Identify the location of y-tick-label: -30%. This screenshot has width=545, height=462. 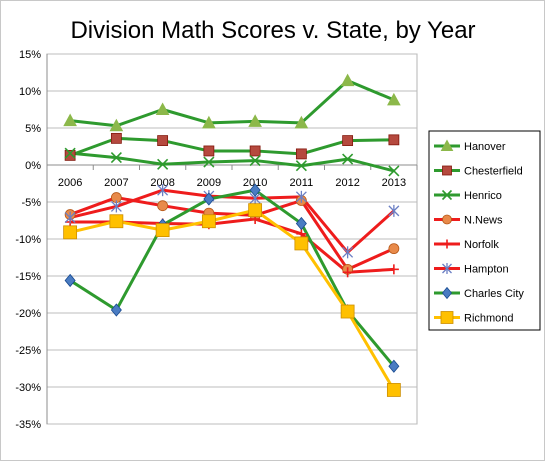
(28, 388).